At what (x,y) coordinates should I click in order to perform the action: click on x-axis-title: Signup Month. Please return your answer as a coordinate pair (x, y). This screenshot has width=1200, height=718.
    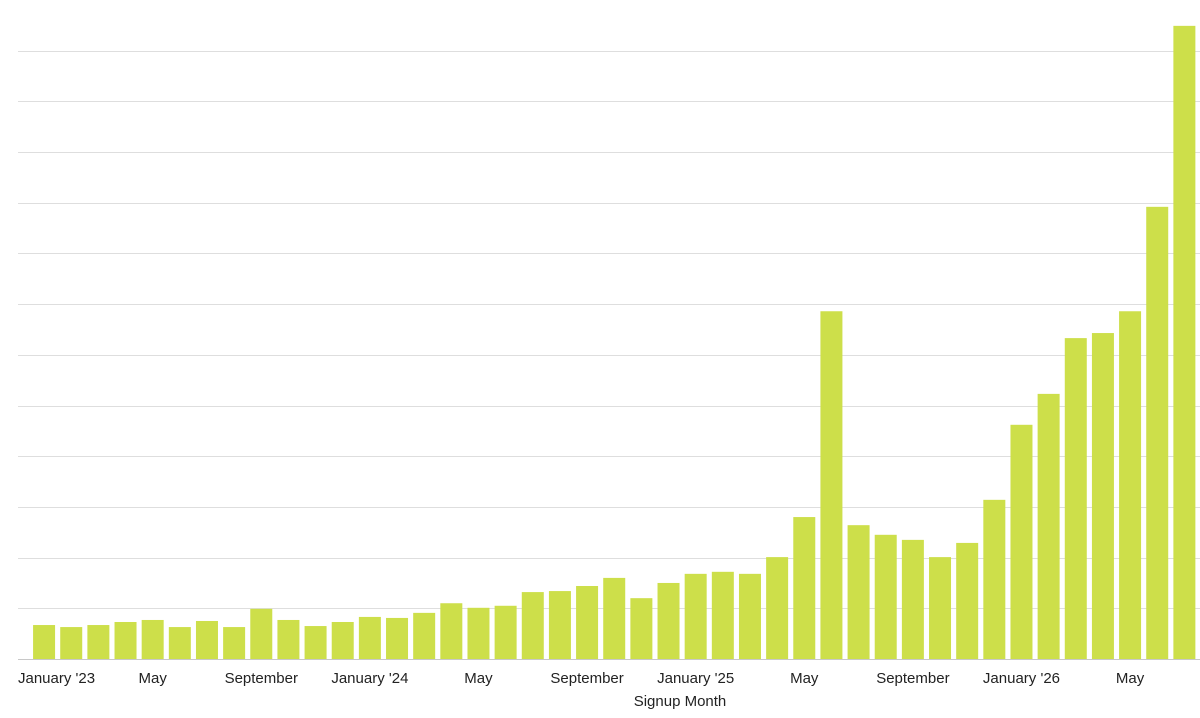
    Looking at the image, I should click on (680, 701).